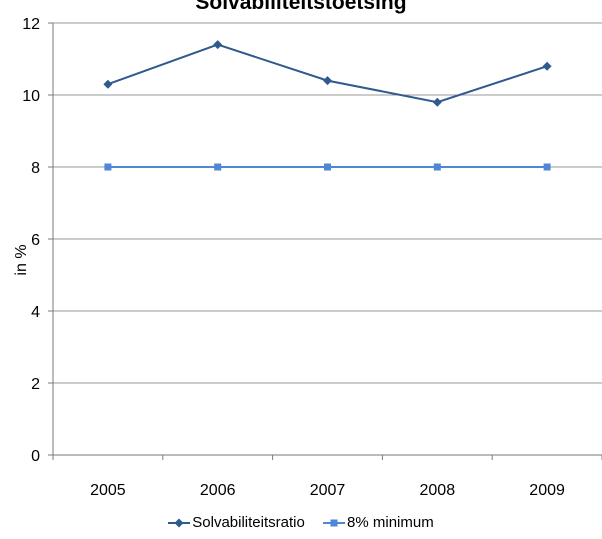 The image size is (602, 539). Describe the element at coordinates (35, 240) in the screenshot. I see `y-tick-label: 6` at that location.